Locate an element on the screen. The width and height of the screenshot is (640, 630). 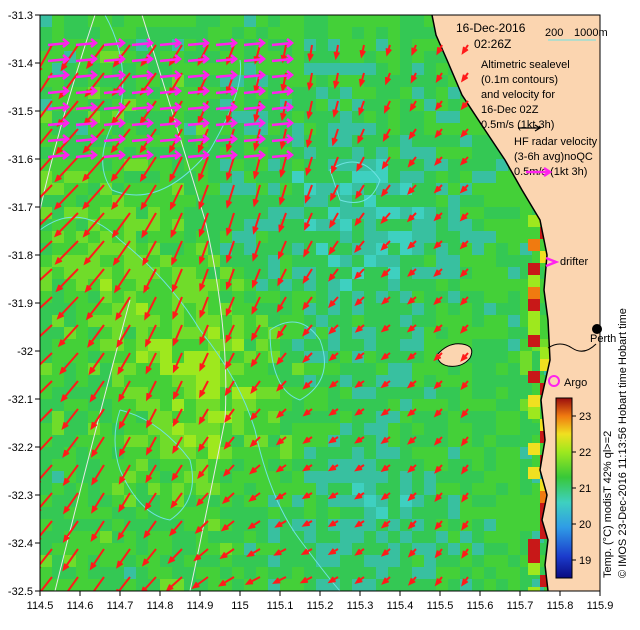
legend-altimetry-line-5: 0.5m/s (1kt 3h) is located at coordinates (517, 125).